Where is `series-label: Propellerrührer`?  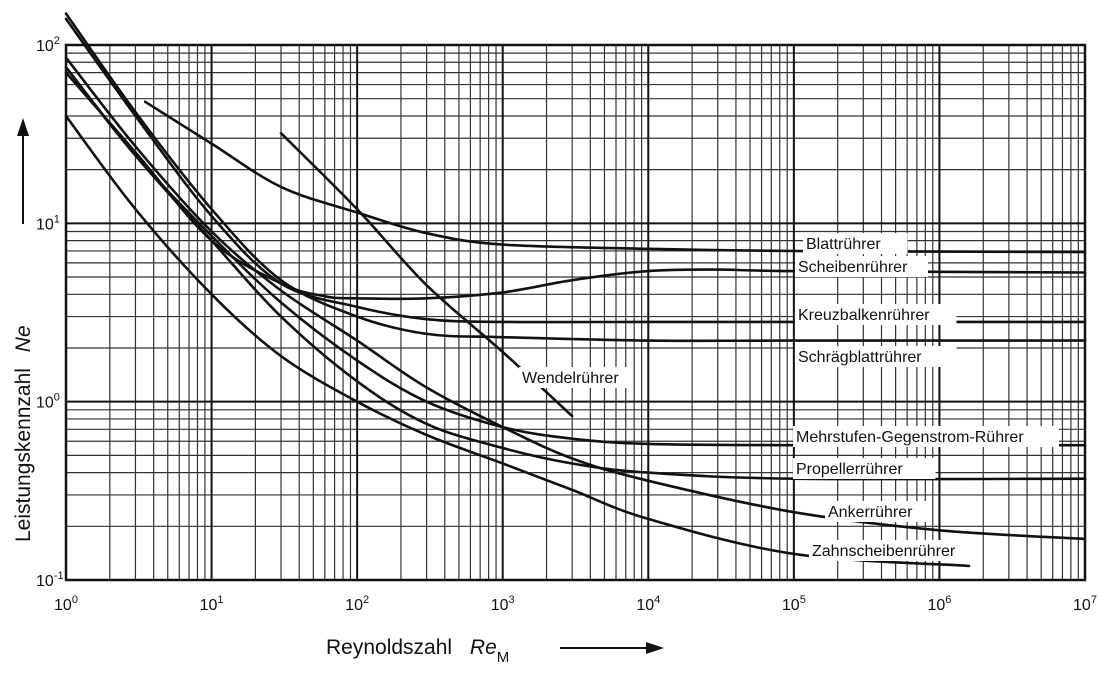
series-label: Propellerrührer is located at coordinates (849, 469).